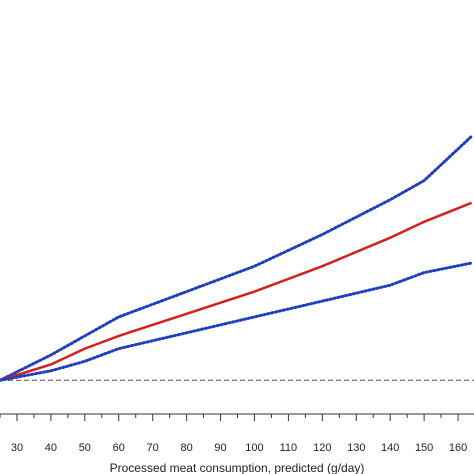 This screenshot has width=474, height=474. Describe the element at coordinates (153, 448) in the screenshot. I see `x-tick-label: 70` at that location.